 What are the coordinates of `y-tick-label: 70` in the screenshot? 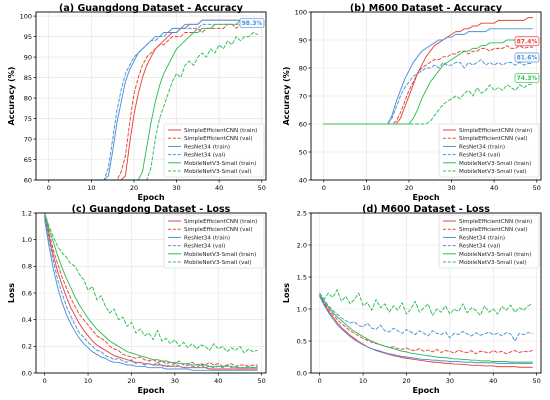 It's located at (303, 96).